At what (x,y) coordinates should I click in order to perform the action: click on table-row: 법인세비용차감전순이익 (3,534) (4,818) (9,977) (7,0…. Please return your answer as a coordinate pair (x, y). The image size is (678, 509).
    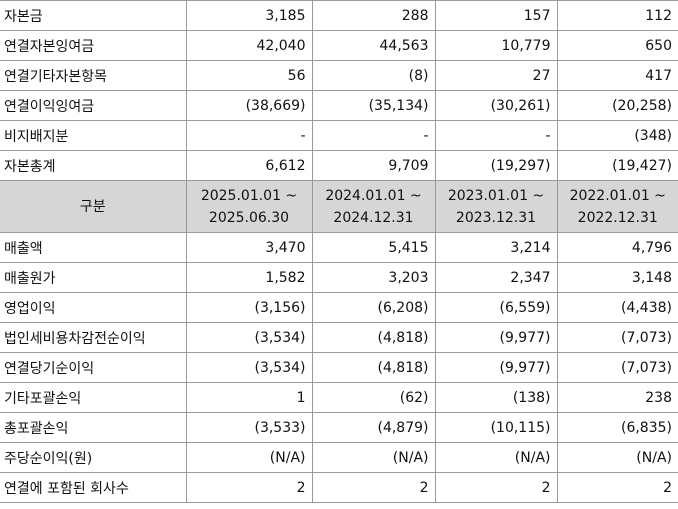
    Looking at the image, I should click on (339, 337).